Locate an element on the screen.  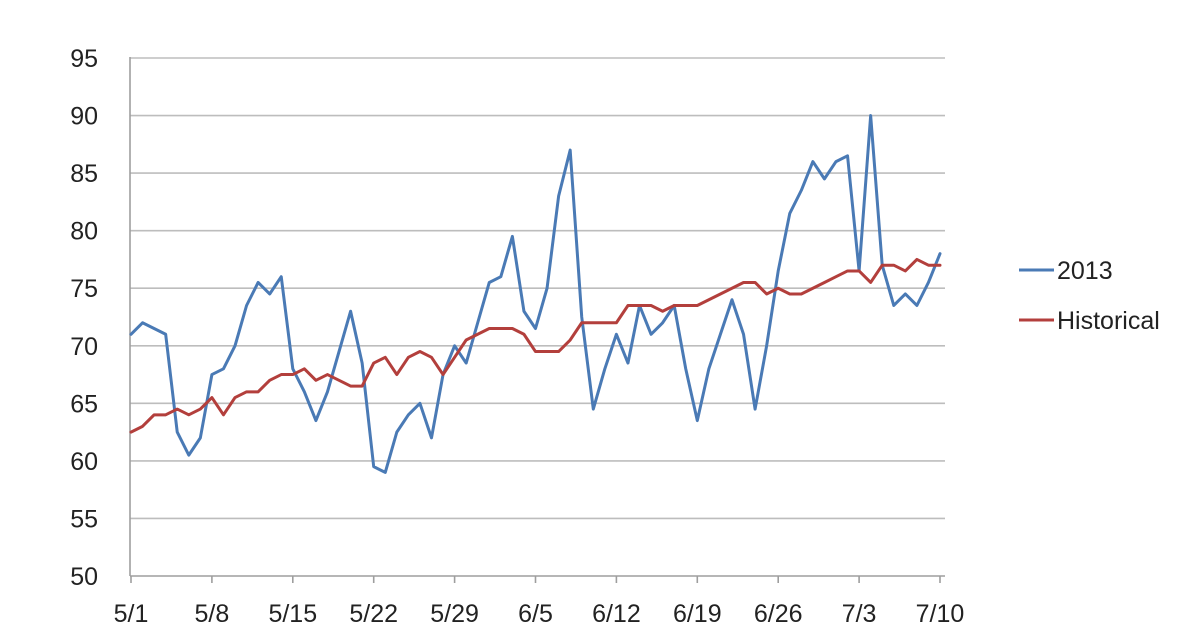
y-tick-label: 95 is located at coordinates (84, 59).